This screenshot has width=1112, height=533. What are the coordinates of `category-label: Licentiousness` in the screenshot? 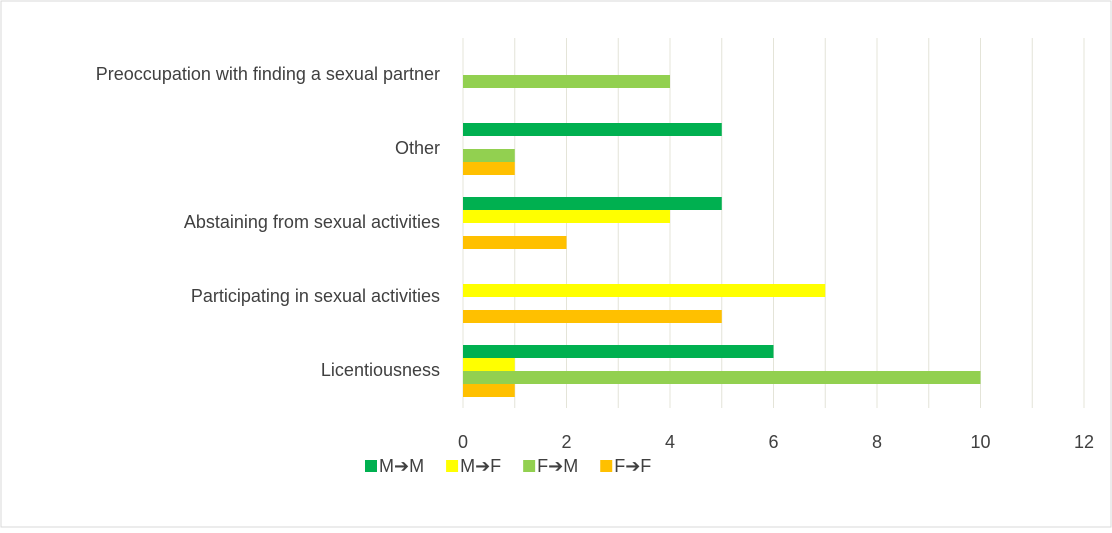 It's located at (380, 370).